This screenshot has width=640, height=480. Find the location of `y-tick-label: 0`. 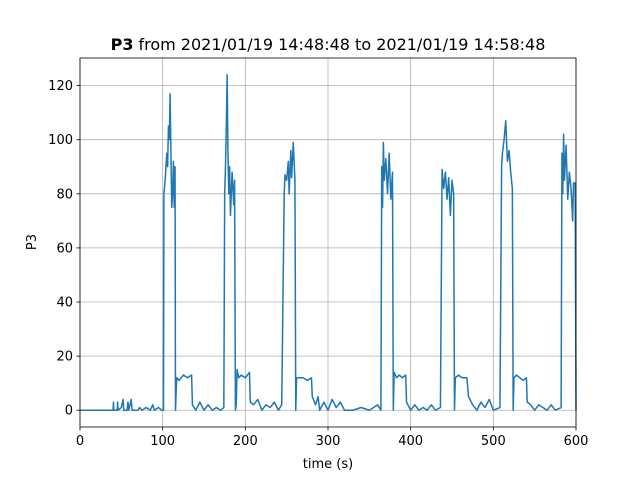

y-tick-label: 0 is located at coordinates (69, 411).